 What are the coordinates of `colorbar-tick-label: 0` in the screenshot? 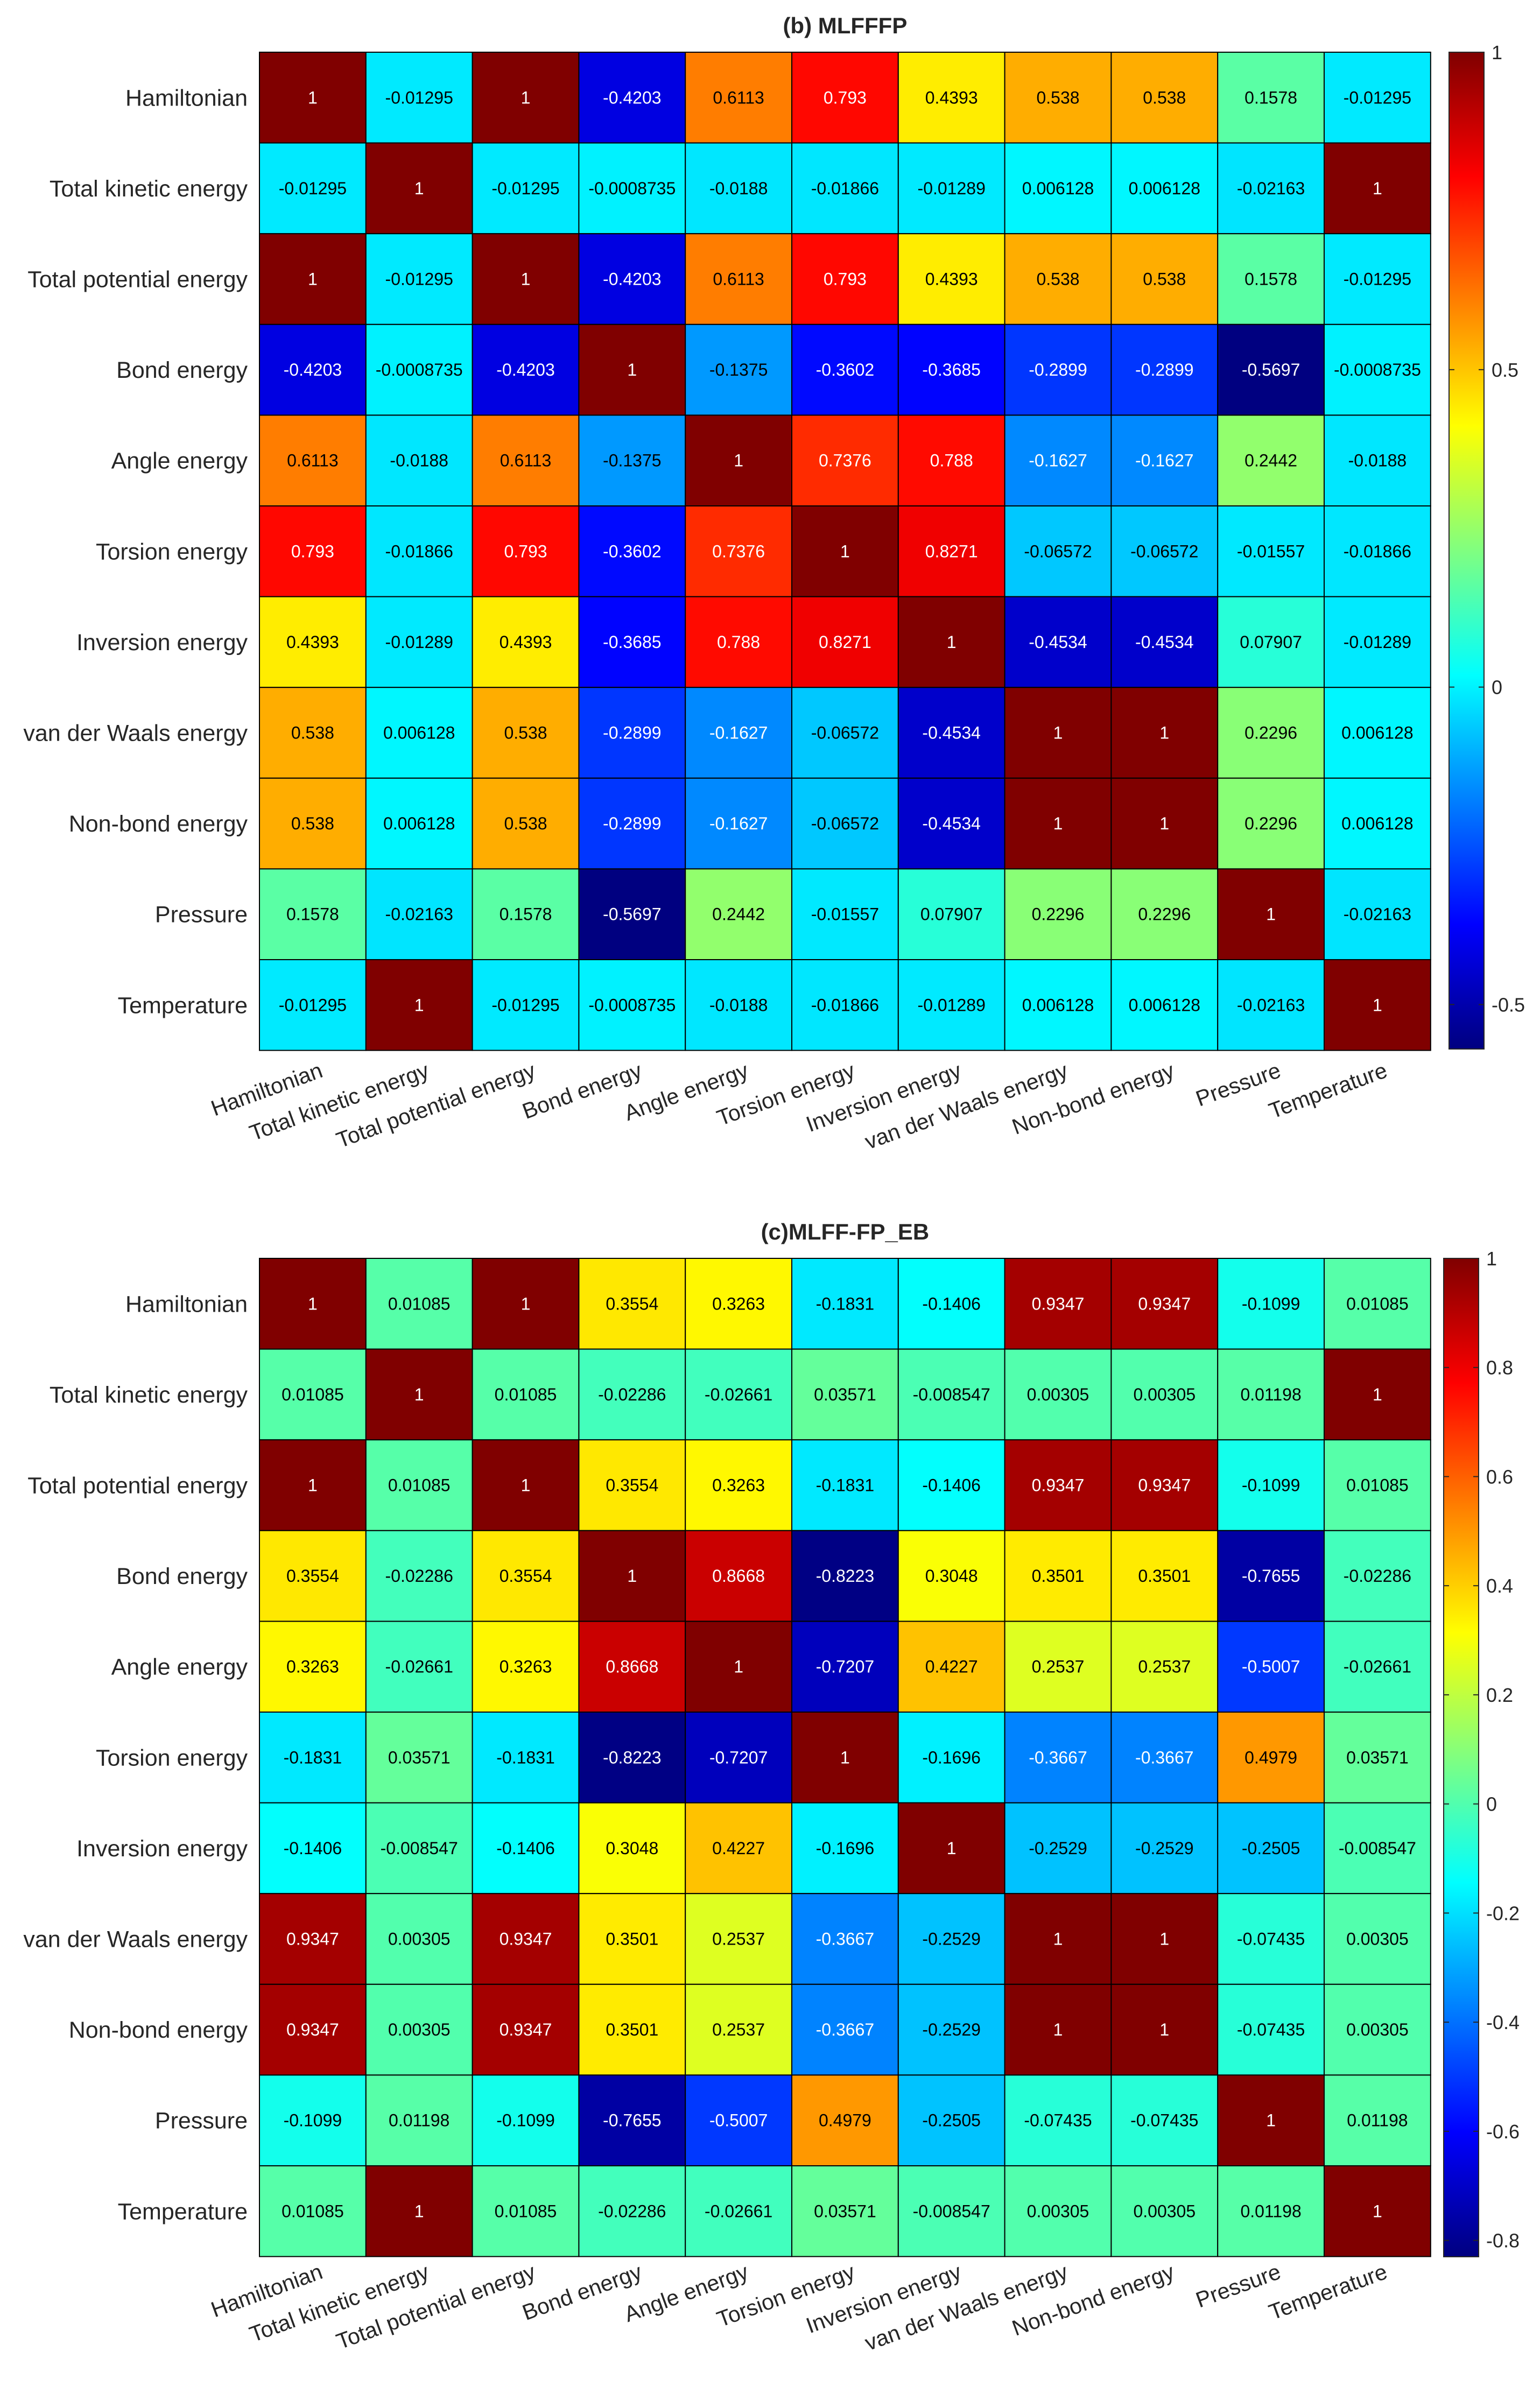 It's located at (1492, 1804).